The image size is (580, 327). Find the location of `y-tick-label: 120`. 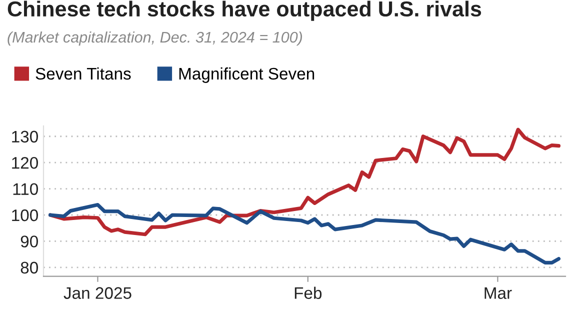

y-tick-label: 120 is located at coordinates (25, 162).